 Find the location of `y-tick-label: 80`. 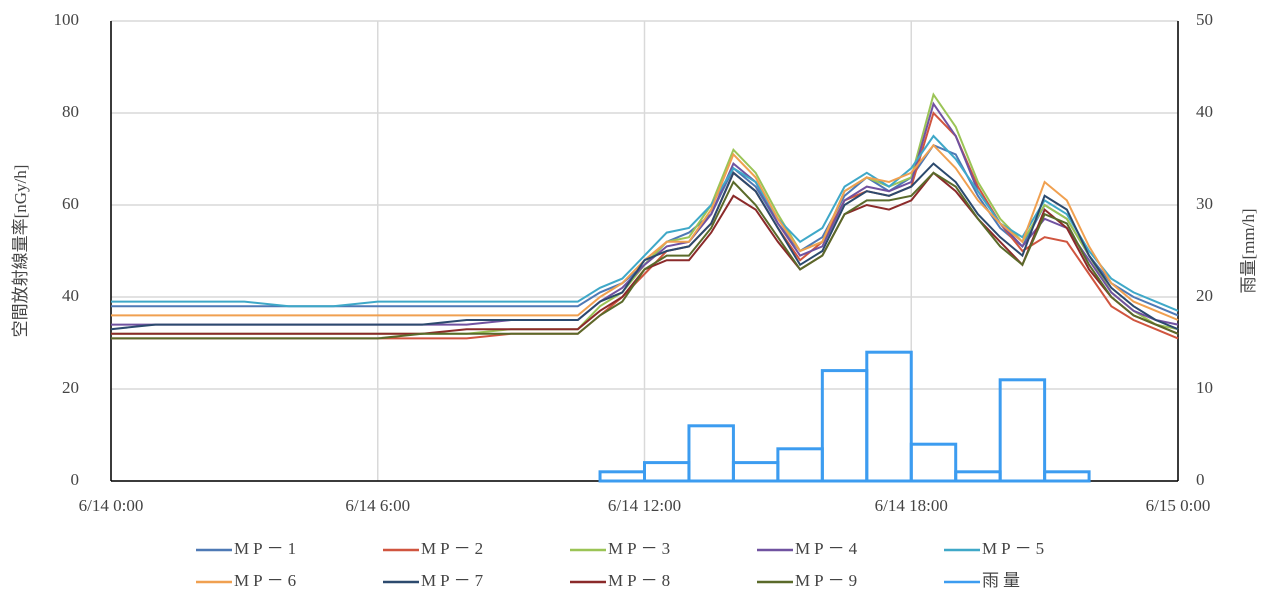

y-tick-label: 80 is located at coordinates (70, 111).